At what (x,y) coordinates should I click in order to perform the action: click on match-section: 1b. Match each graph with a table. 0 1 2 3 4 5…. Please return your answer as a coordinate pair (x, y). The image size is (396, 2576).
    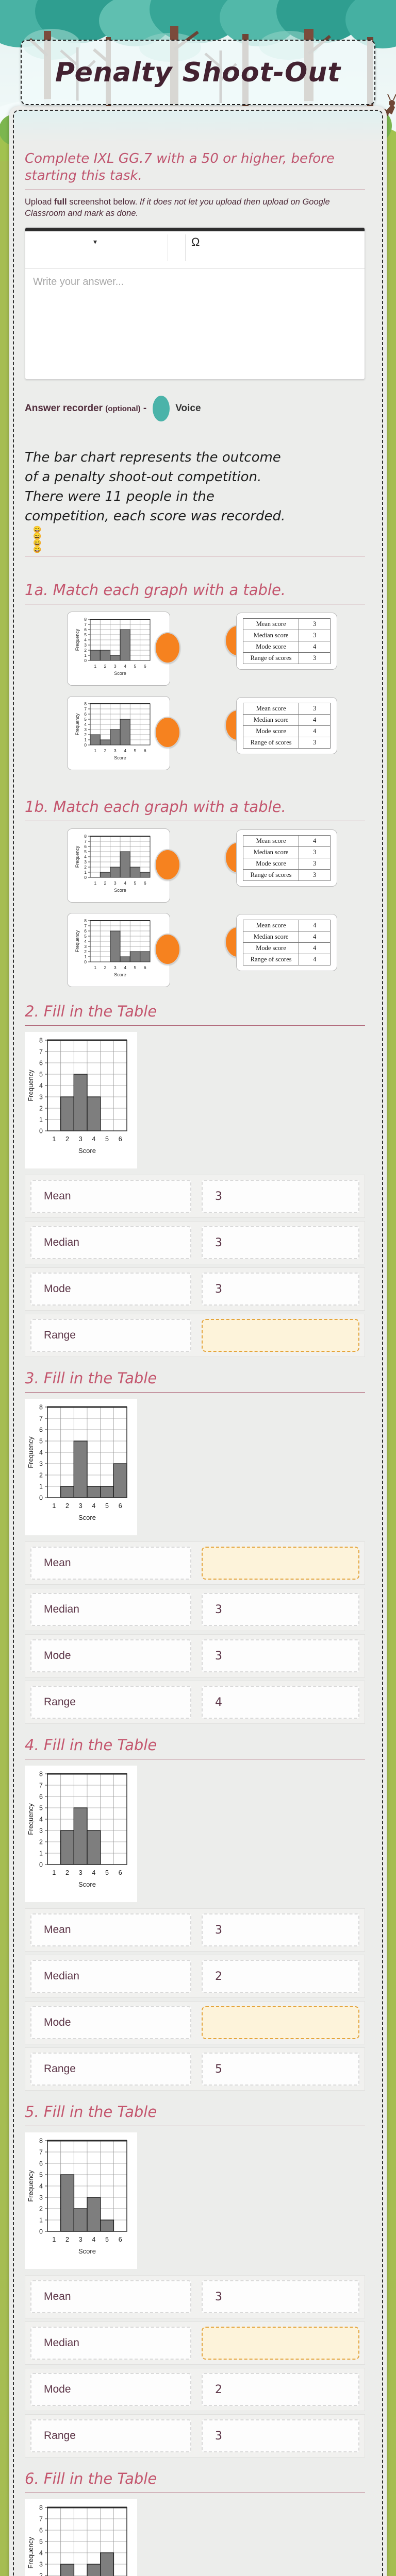
    Looking at the image, I should click on (195, 894).